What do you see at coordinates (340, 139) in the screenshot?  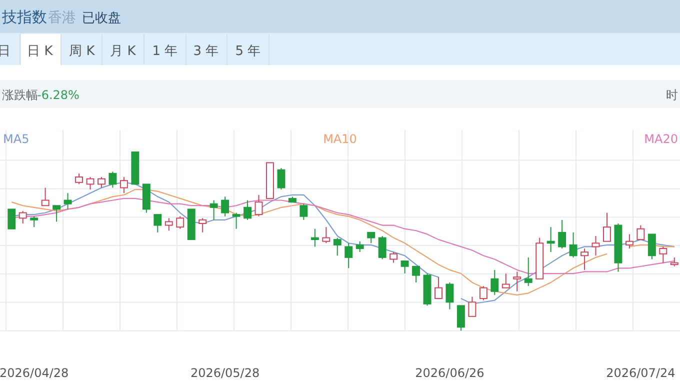 I see `text: MA10` at bounding box center [340, 139].